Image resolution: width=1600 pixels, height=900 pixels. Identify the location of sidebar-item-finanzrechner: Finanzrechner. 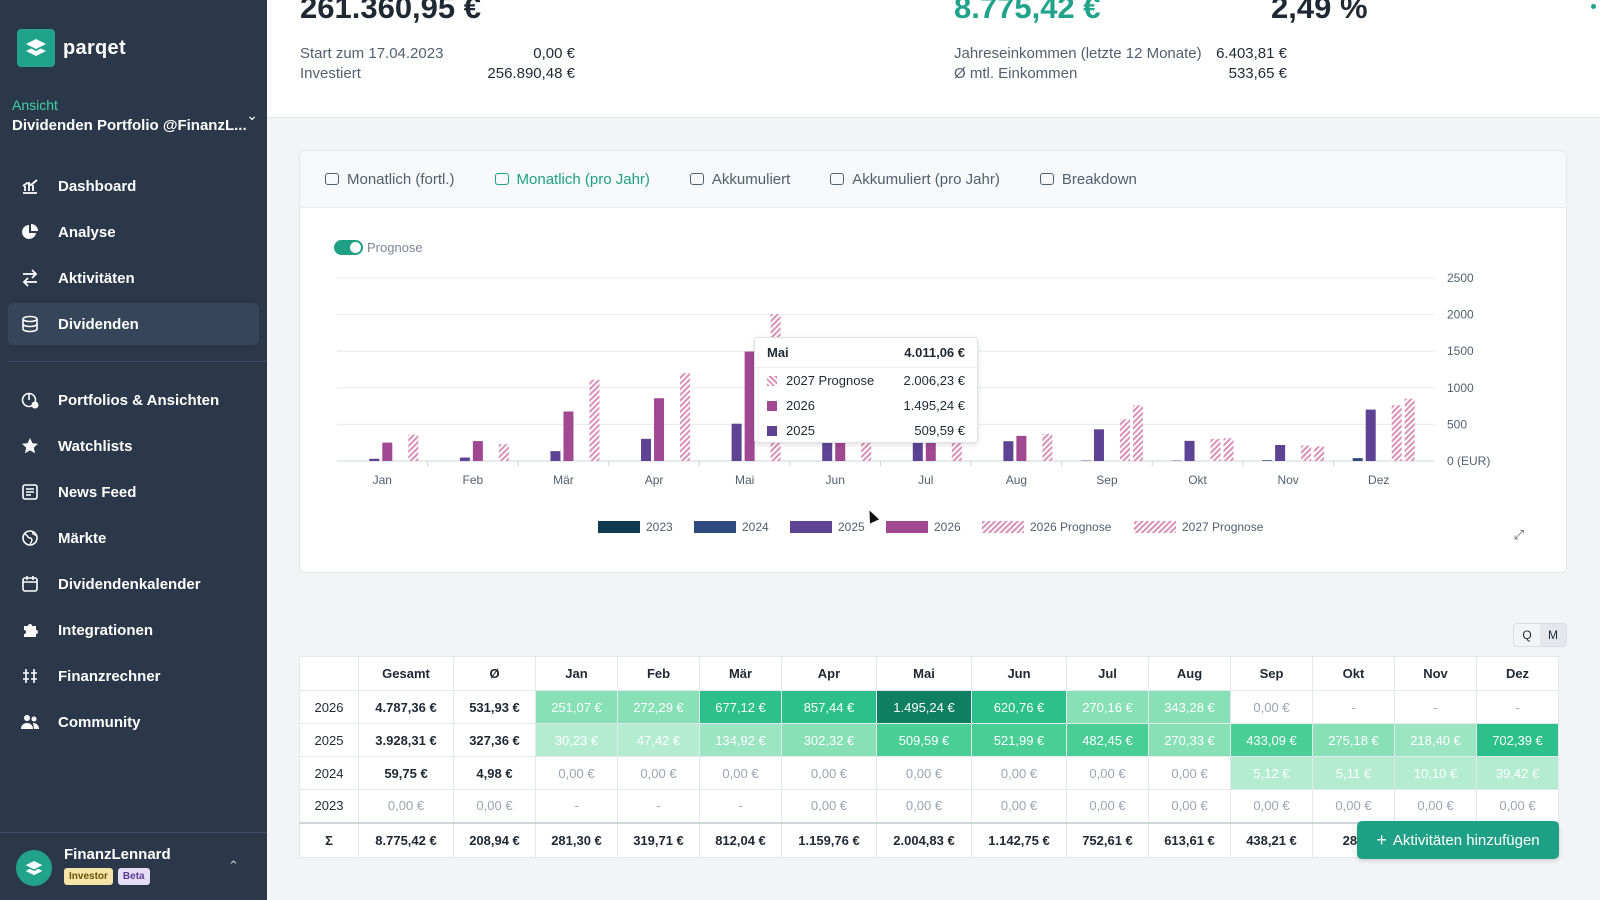
(133, 676).